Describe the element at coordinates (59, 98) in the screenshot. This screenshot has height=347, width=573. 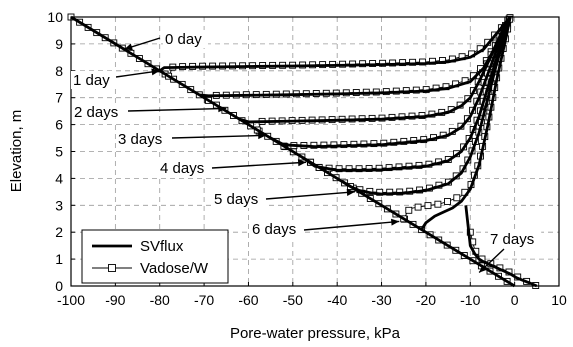
I see `y-tick-label: 7` at that location.